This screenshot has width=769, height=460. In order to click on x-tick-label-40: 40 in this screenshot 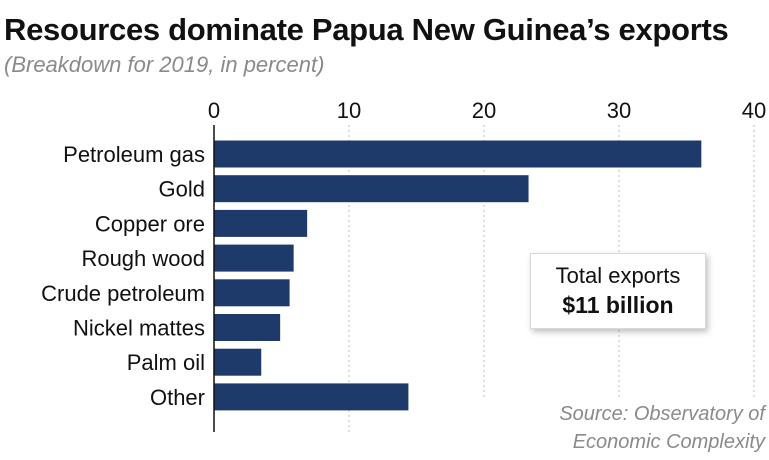, I will do `click(754, 110)`.